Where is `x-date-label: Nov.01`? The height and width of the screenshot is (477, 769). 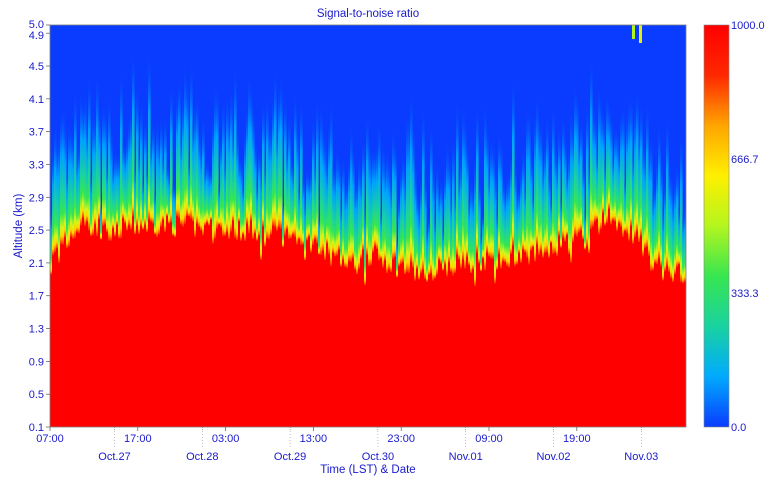 x-date-label: Nov.01 is located at coordinates (466, 457).